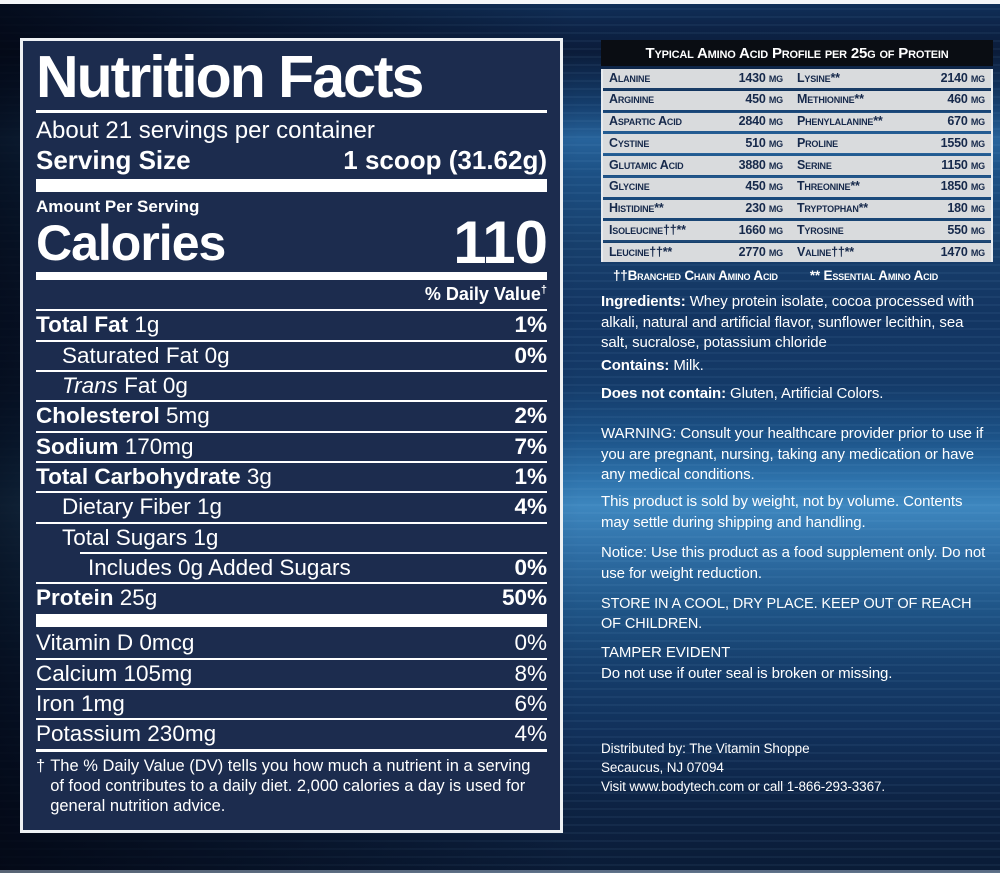 The height and width of the screenshot is (873, 1000). What do you see at coordinates (832, 208) in the screenshot?
I see `amino-name: Tryptophan**` at bounding box center [832, 208].